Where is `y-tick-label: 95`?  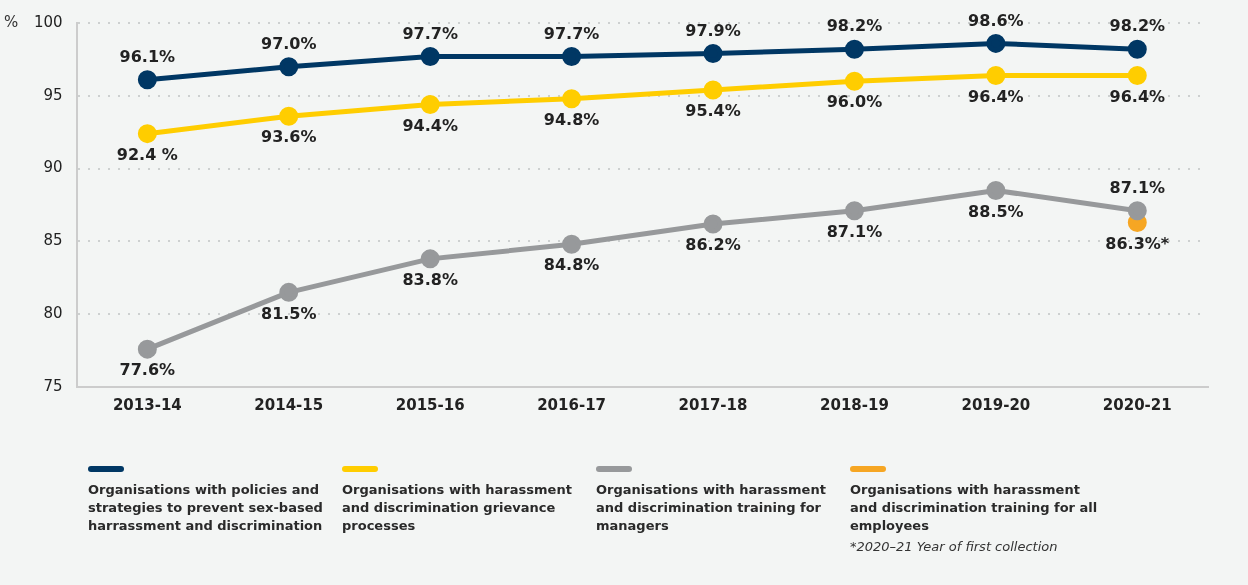
y-tick-label: 95 is located at coordinates (53, 94).